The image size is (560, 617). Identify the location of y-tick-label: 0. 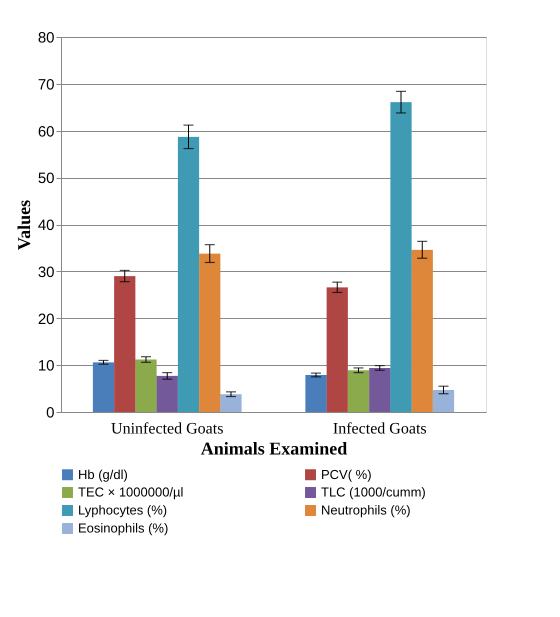
(50, 413).